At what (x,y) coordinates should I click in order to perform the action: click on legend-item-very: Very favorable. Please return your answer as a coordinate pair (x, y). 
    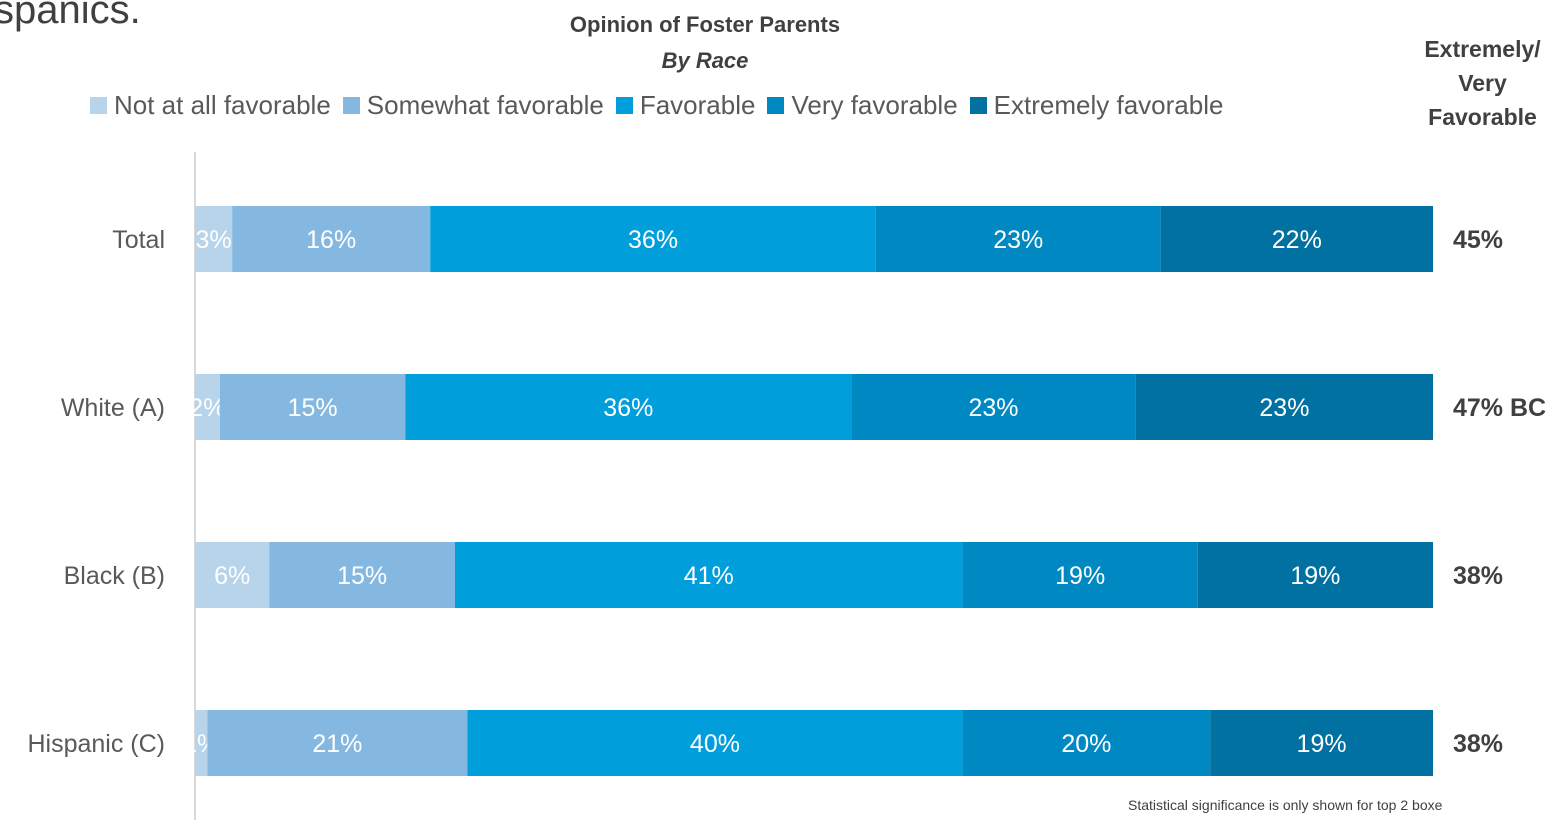
    Looking at the image, I should click on (862, 105).